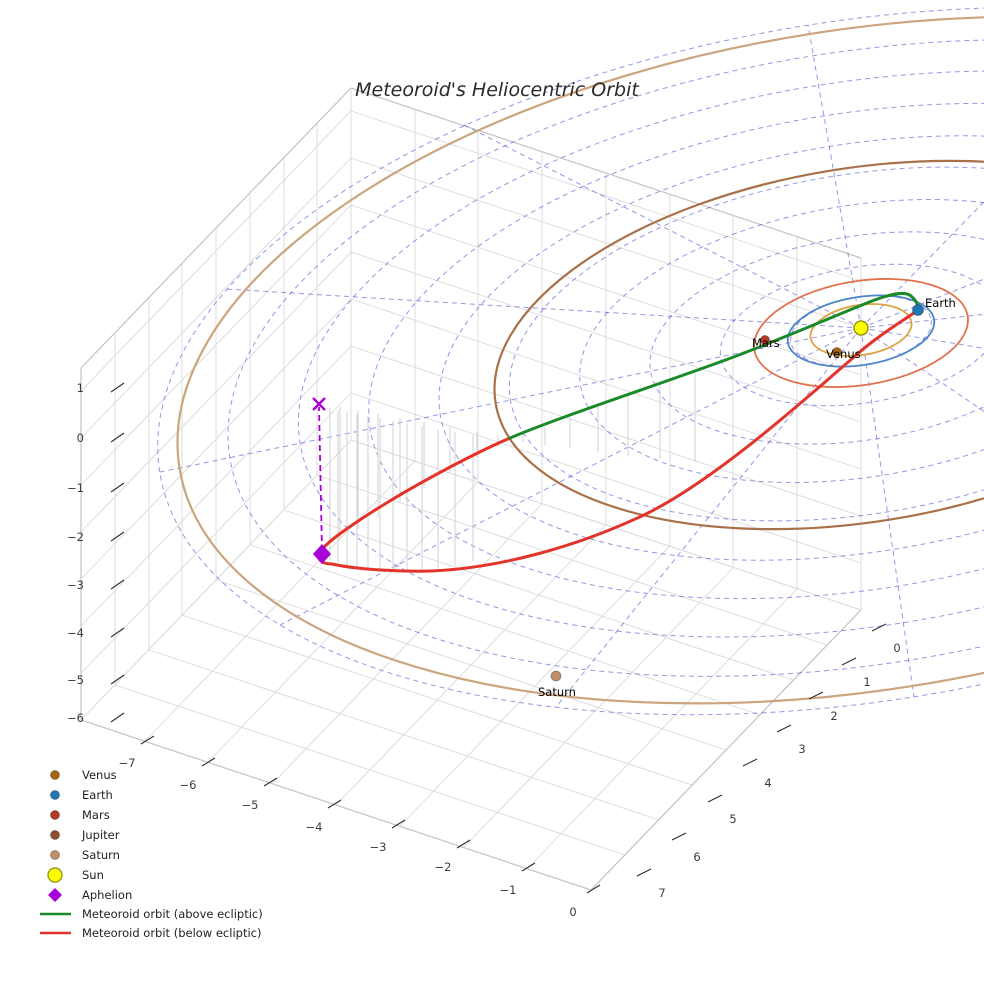  Describe the element at coordinates (843, 354) in the screenshot. I see `venus-point-label: Venus` at that location.